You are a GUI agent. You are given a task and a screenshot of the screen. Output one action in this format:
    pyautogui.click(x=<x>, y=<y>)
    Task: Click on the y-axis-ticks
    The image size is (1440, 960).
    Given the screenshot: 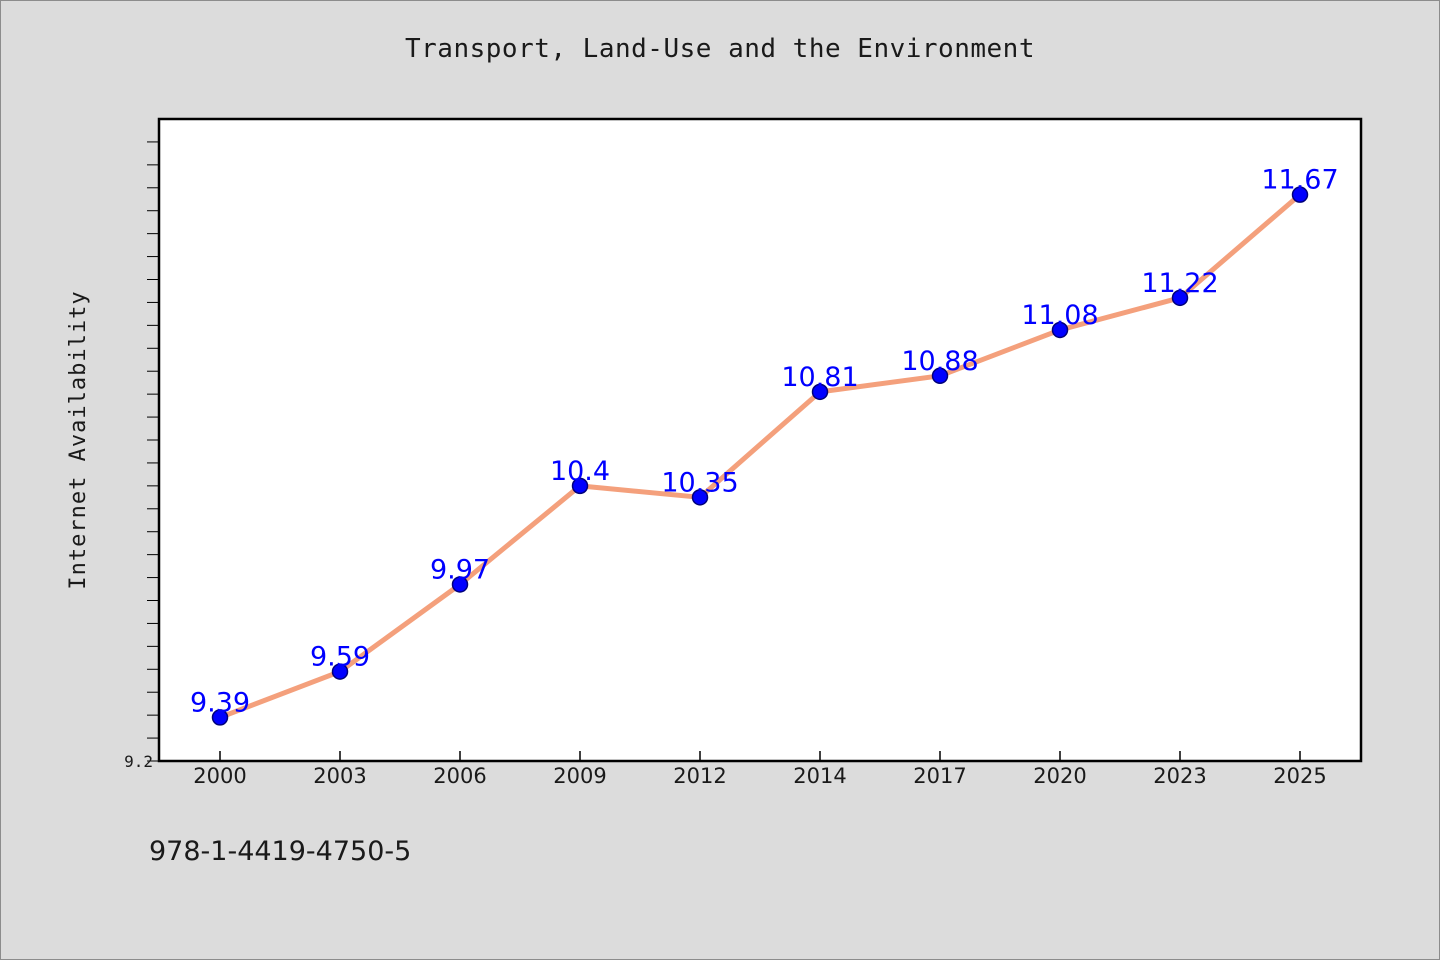 What is the action you would take?
    pyautogui.click(x=153, y=451)
    